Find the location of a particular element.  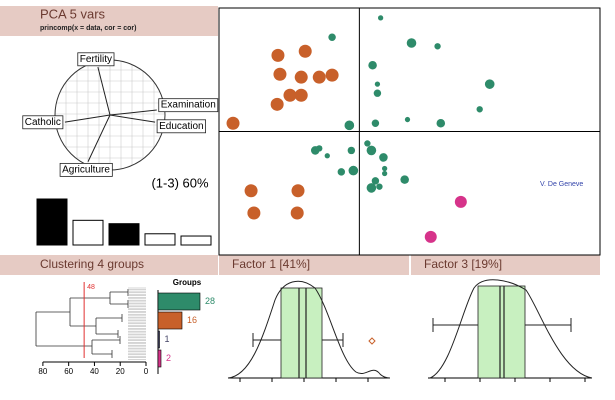

value-label: 28 is located at coordinates (210, 301).